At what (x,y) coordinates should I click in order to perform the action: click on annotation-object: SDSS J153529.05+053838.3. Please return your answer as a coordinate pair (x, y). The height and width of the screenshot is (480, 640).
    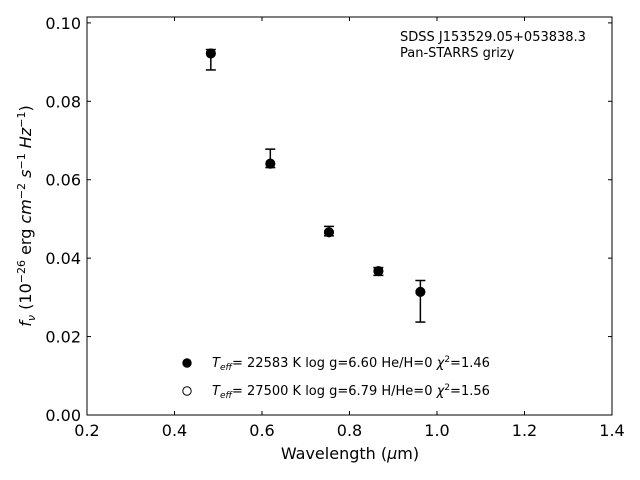
    Looking at the image, I should click on (493, 37).